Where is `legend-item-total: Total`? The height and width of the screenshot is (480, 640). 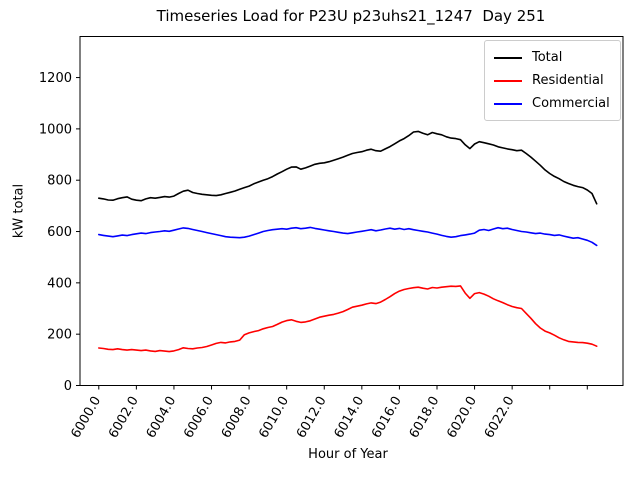
legend-item-total: Total is located at coordinates (552, 57).